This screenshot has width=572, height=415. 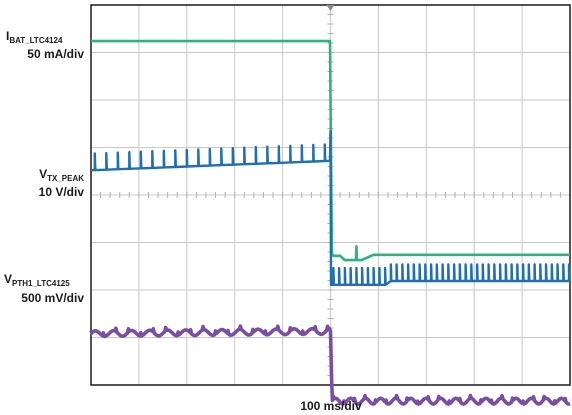 I want to click on ibat-label: IBAT_LTC4124, so click(x=34, y=37).